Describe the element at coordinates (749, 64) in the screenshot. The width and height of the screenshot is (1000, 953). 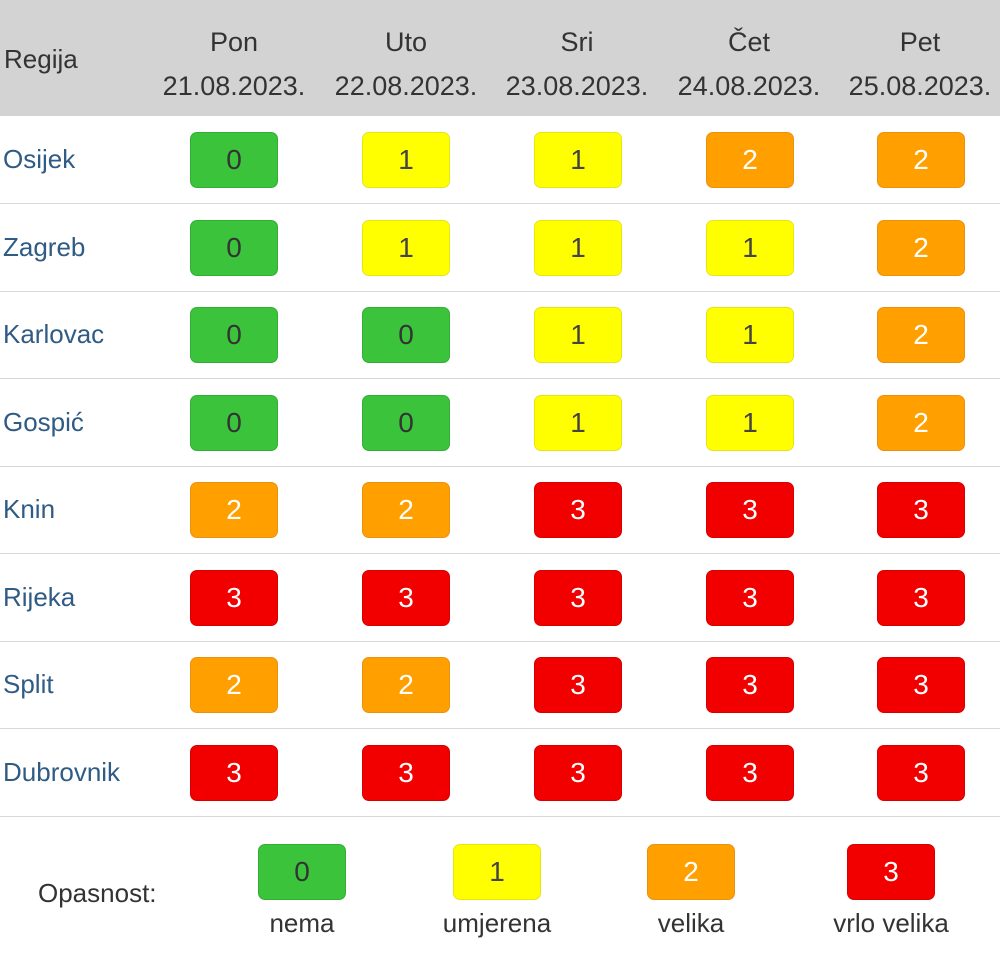
I see `day-header-thu: Čet 24.08.2023.` at that location.